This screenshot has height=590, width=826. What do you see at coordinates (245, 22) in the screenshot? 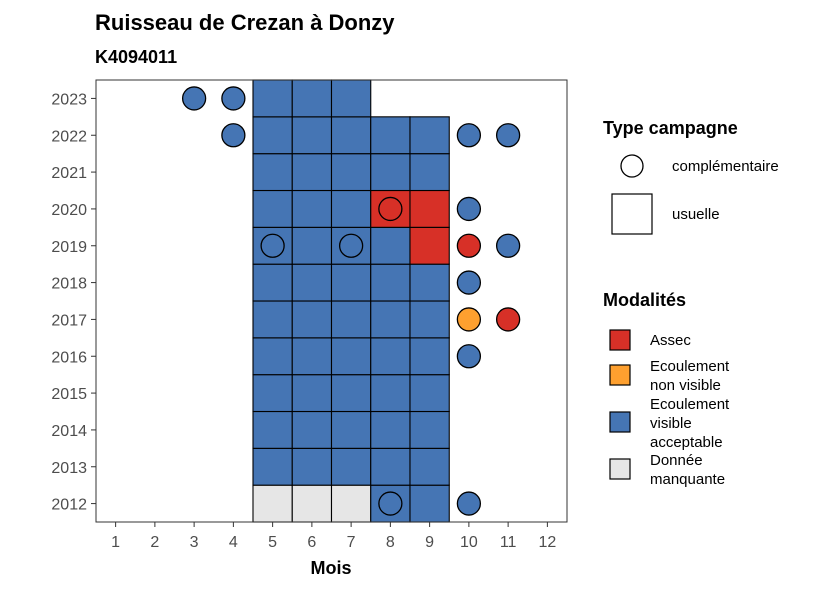
I see `chart-title: Ruisseau de Crezan à Donzy` at bounding box center [245, 22].